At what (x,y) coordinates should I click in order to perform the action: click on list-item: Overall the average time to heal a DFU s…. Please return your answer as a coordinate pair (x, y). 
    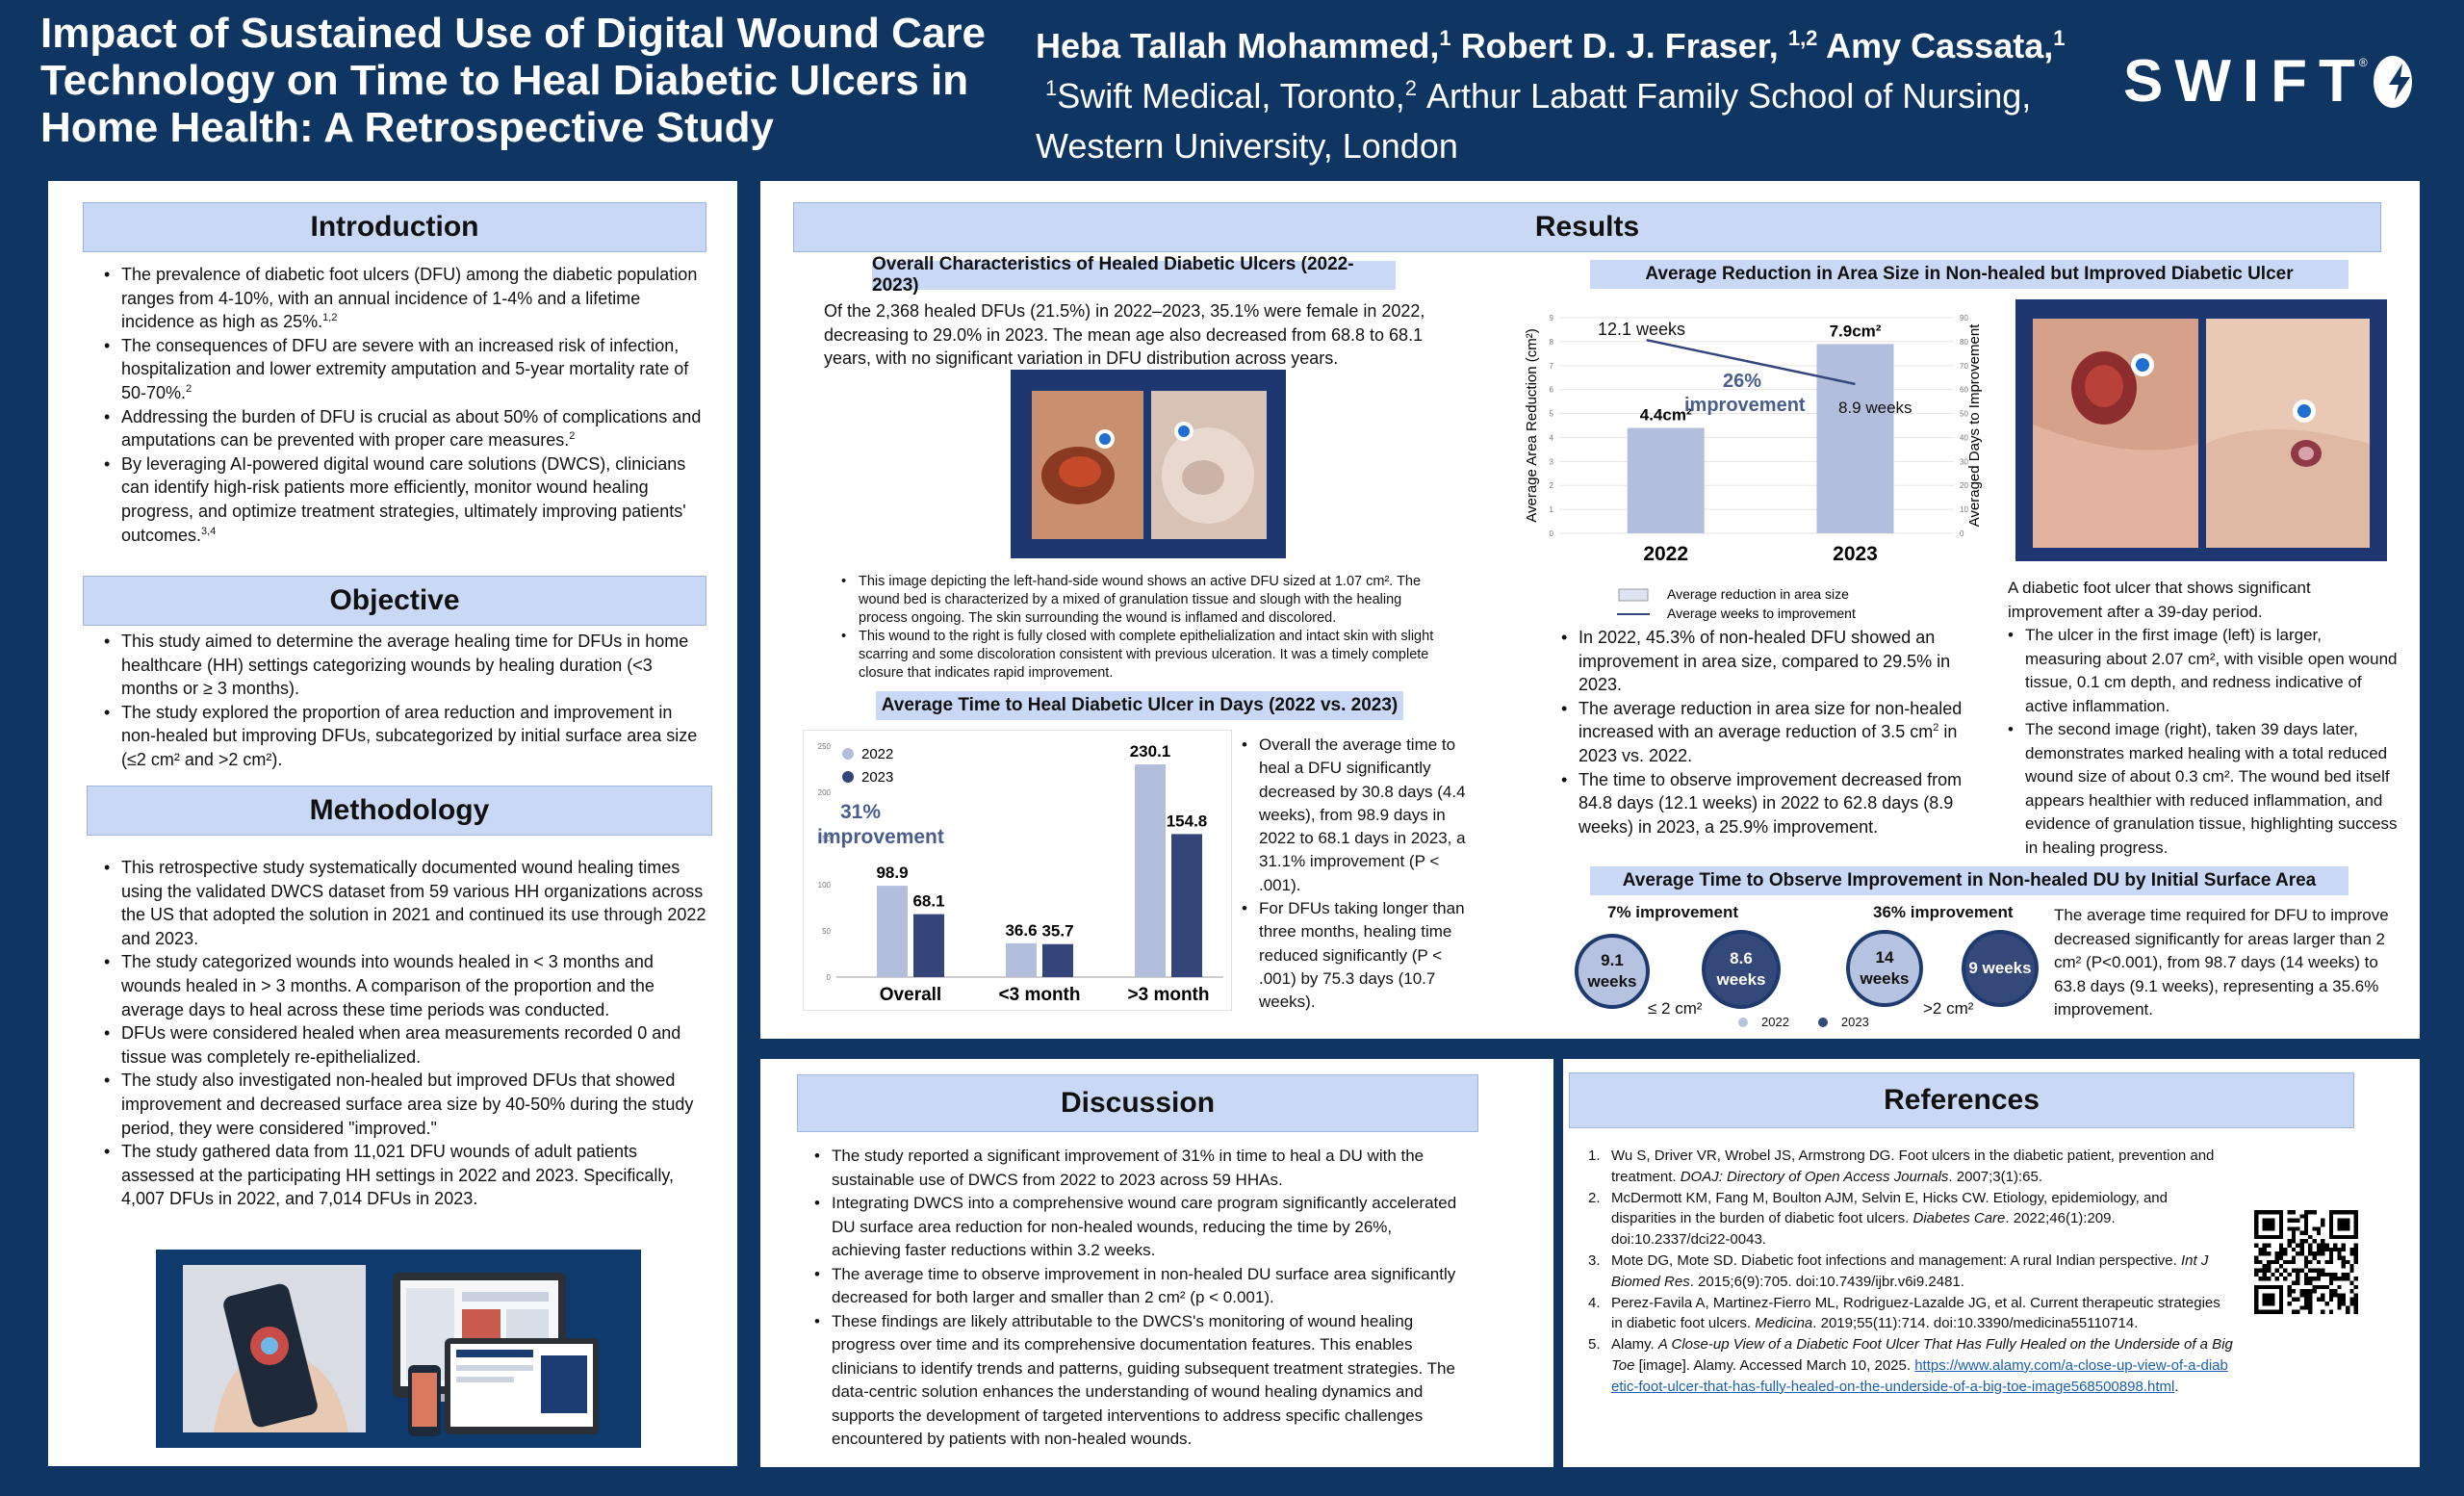
    Looking at the image, I should click on (1359, 815).